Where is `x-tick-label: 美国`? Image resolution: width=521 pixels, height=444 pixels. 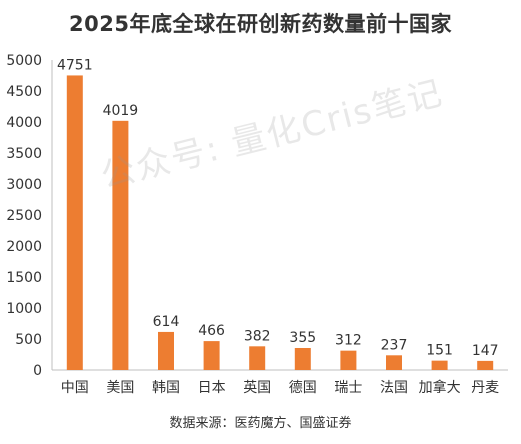 x-tick-label: 美国 is located at coordinates (120, 388).